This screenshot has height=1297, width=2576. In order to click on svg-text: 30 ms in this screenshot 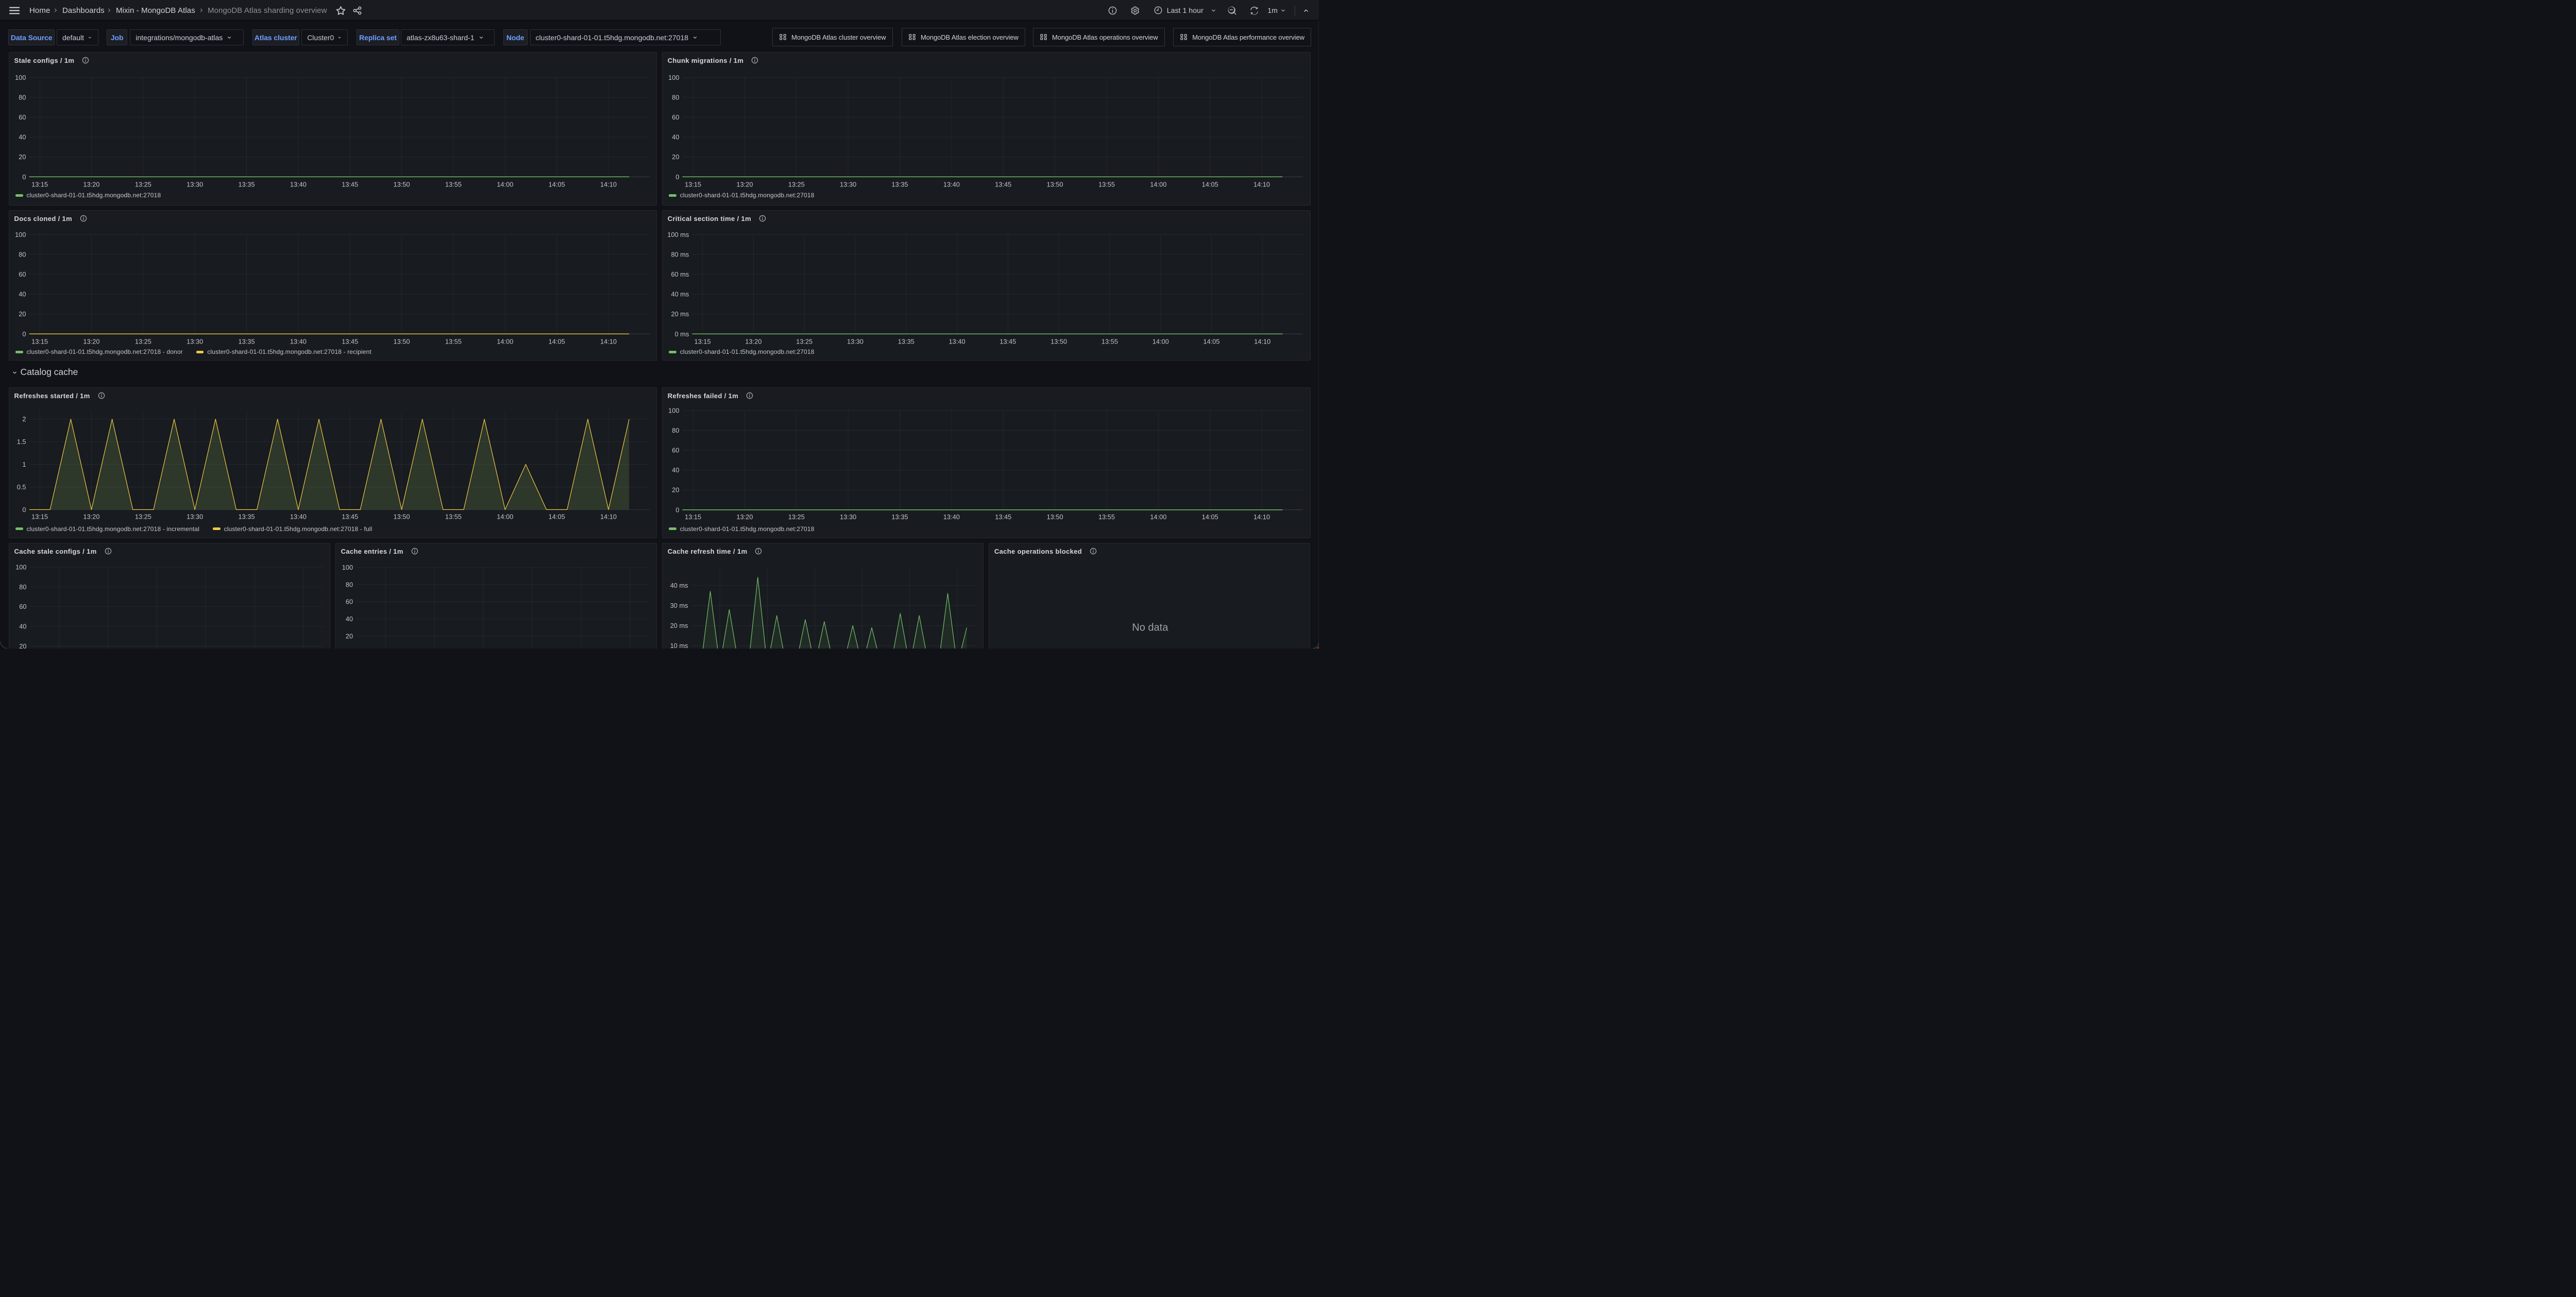, I will do `click(679, 605)`.